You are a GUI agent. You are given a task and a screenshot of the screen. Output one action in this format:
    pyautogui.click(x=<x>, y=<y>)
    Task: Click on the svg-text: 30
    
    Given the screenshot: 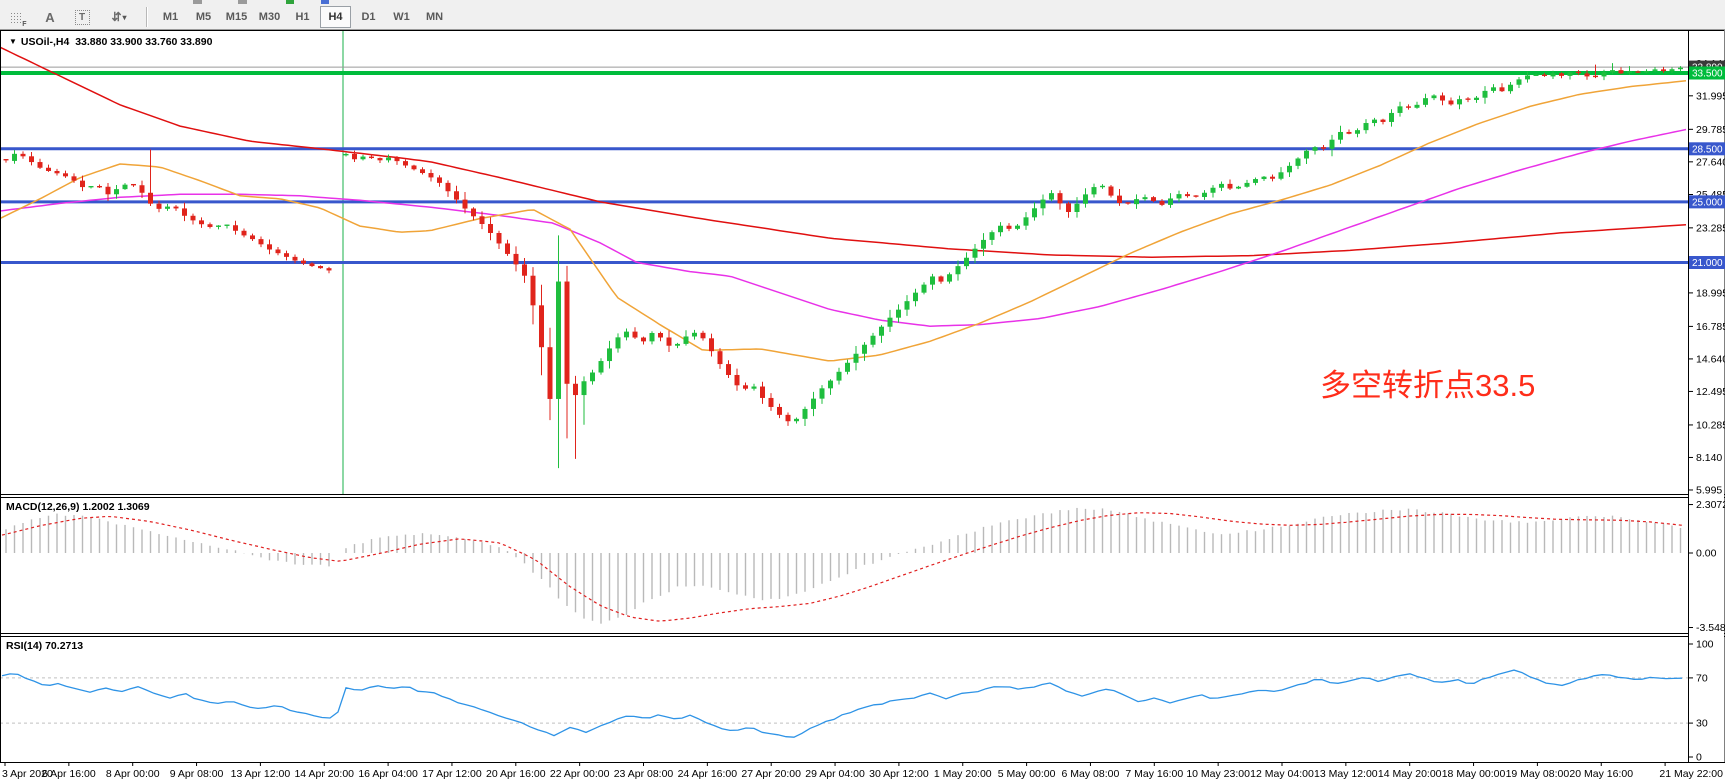 What is the action you would take?
    pyautogui.click(x=1702, y=724)
    